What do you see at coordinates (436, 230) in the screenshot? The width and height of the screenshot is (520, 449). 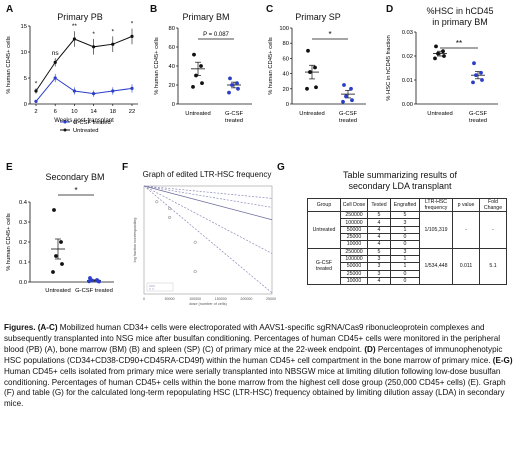 I see `frequency-cell: 1/105,319` at bounding box center [436, 230].